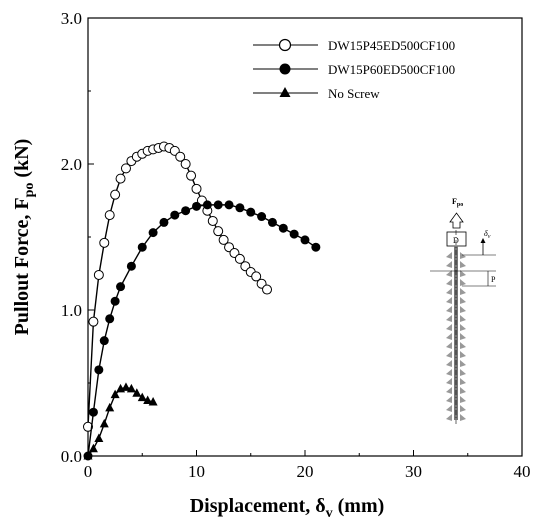 Image resolution: width=536 pixels, height=521 pixels. I want to click on y-axis-title: Pullout Force, Fpo (kN), so click(24, 237).